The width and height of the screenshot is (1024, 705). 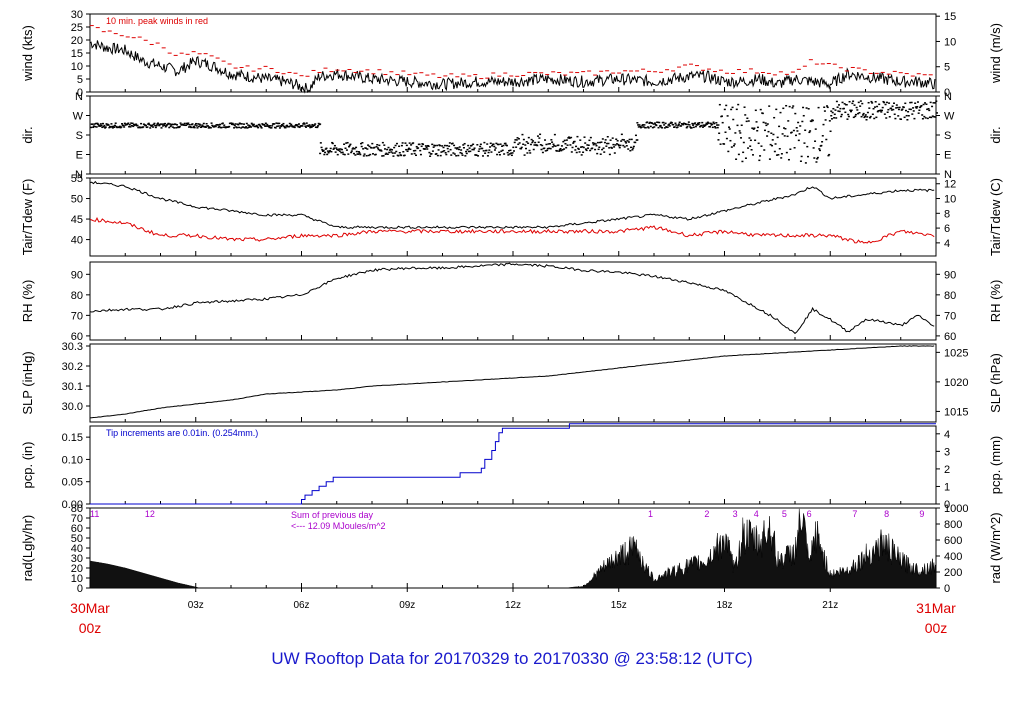 What do you see at coordinates (947, 435) in the screenshot?
I see `y-tick-label-right: 4` at bounding box center [947, 435].